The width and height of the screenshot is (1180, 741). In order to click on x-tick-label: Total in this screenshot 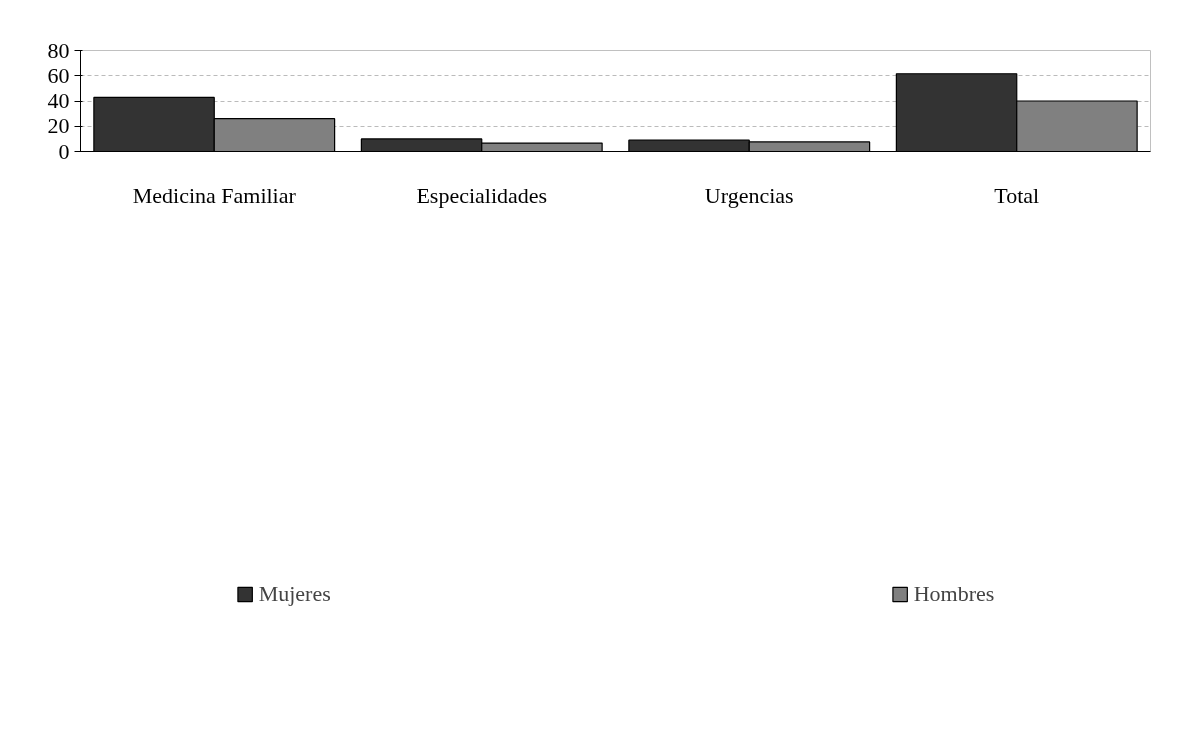, I will do `click(1017, 195)`.